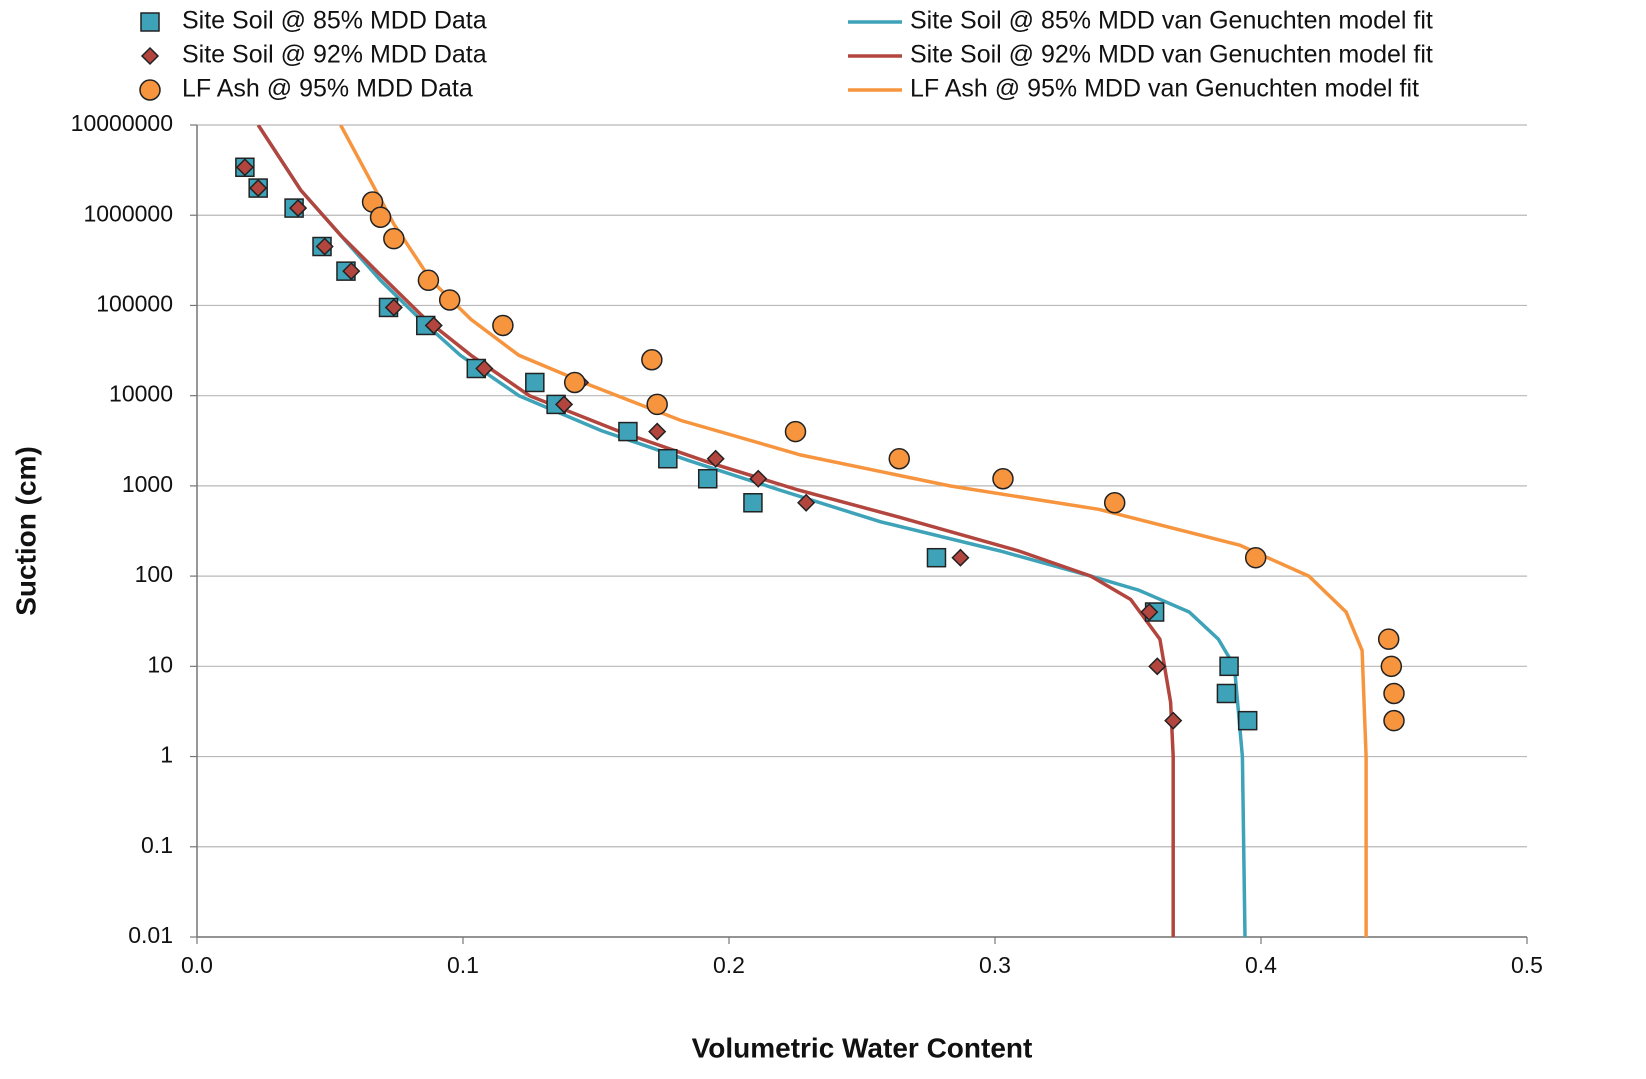 This screenshot has width=1646, height=1079. Describe the element at coordinates (141, 394) in the screenshot. I see `y-tick-label: 10000` at that location.